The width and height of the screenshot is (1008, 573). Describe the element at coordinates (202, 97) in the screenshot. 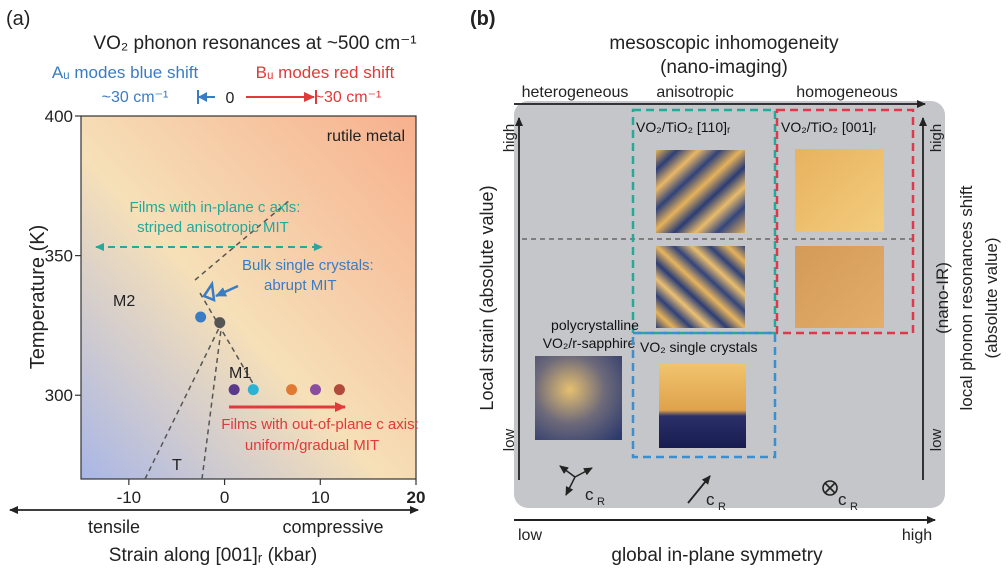

I see `au-arrow-head` at that location.